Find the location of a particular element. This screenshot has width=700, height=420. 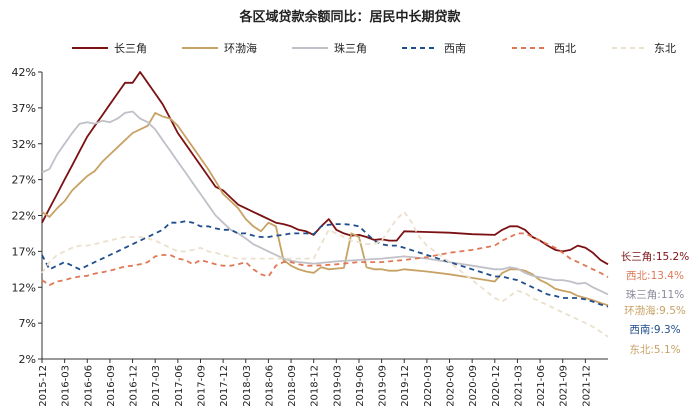

y-tick-label: 22% is located at coordinates (24, 216).